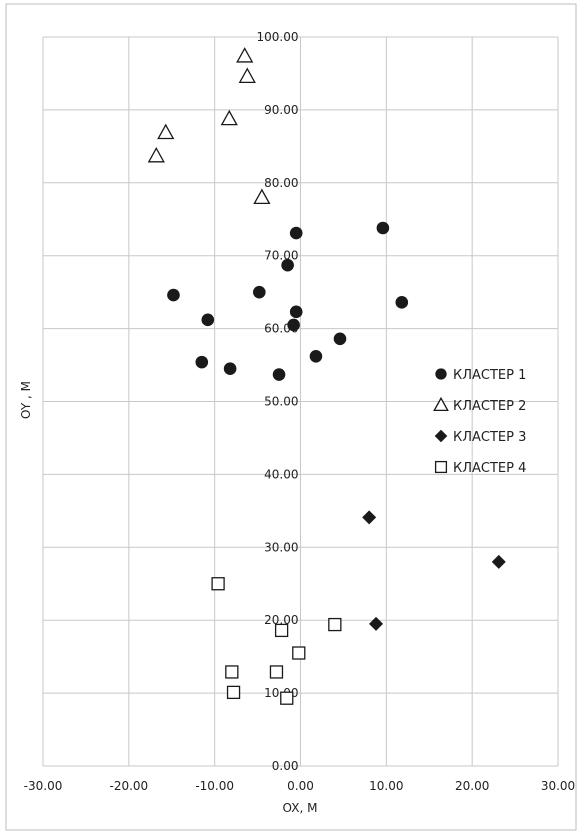  I want to click on x-tick-label: 10.00, so click(386, 786).